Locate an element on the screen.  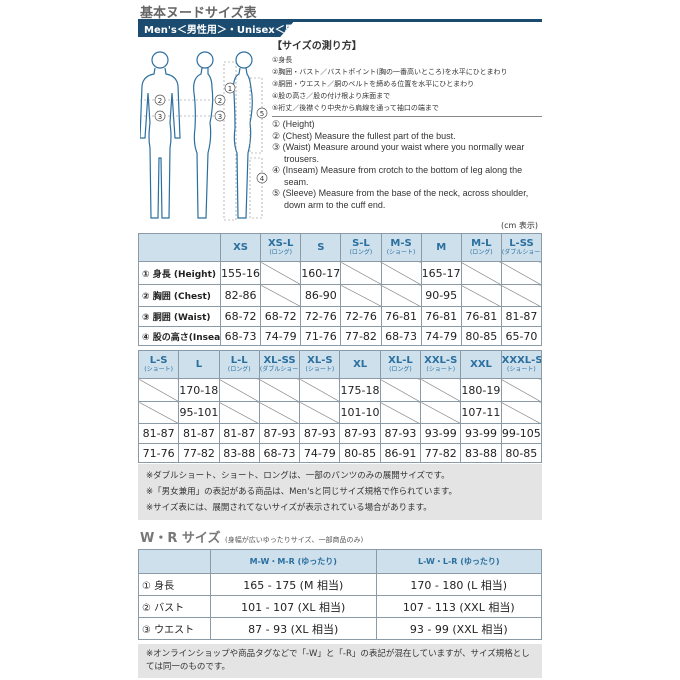
size-header: XXL is located at coordinates (481, 364).